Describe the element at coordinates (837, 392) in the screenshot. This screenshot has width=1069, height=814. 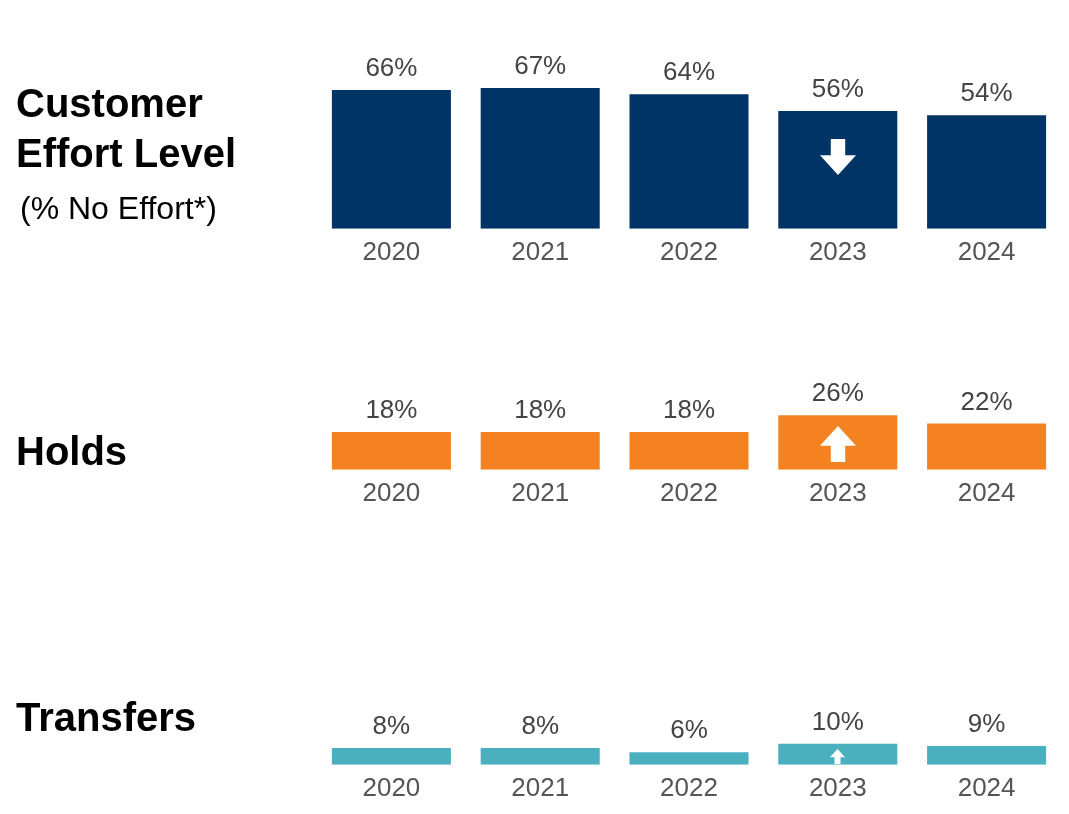
I see `data-label: 26%` at that location.